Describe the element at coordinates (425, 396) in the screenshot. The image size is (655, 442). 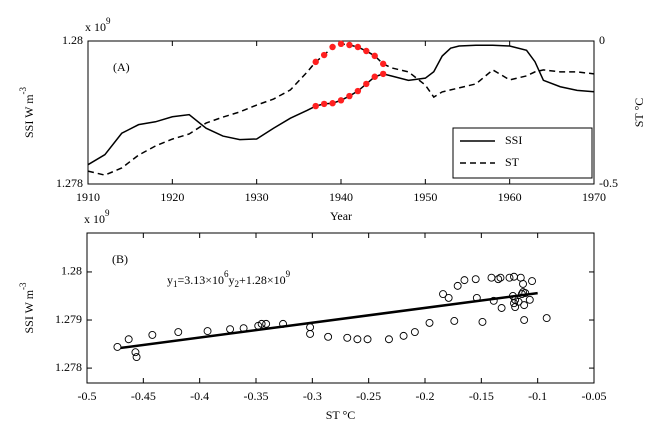
I see `x-tick-label: -0.2` at that location.